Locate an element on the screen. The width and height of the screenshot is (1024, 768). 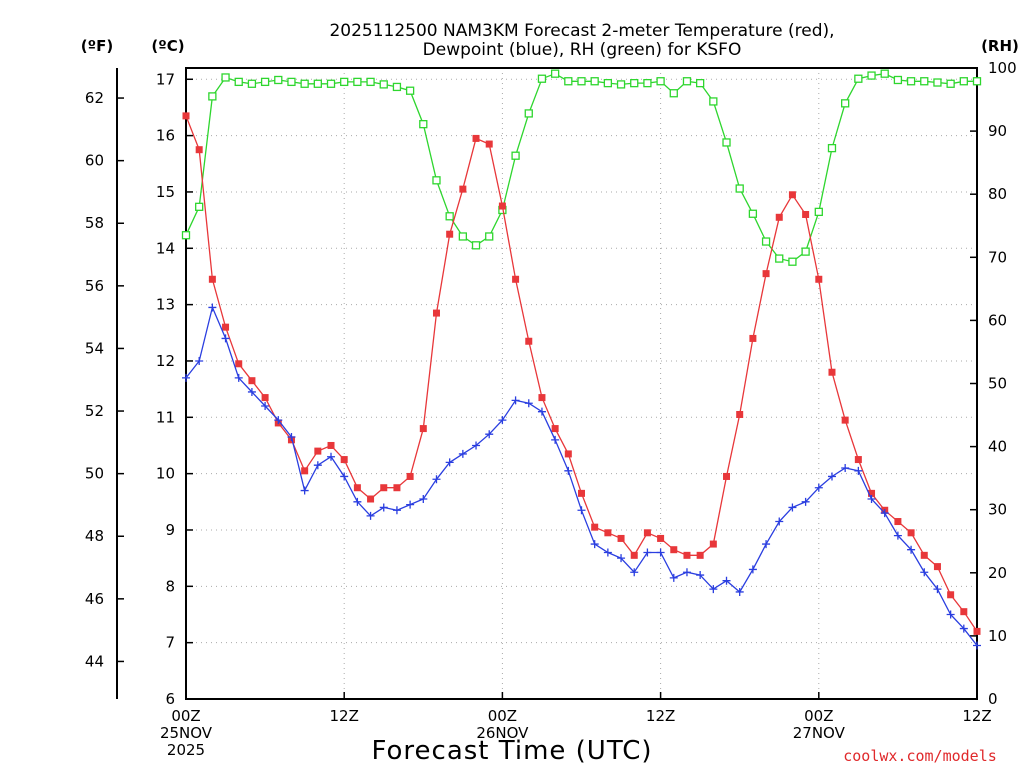
x-tick-label: 25NOV is located at coordinates (186, 733).